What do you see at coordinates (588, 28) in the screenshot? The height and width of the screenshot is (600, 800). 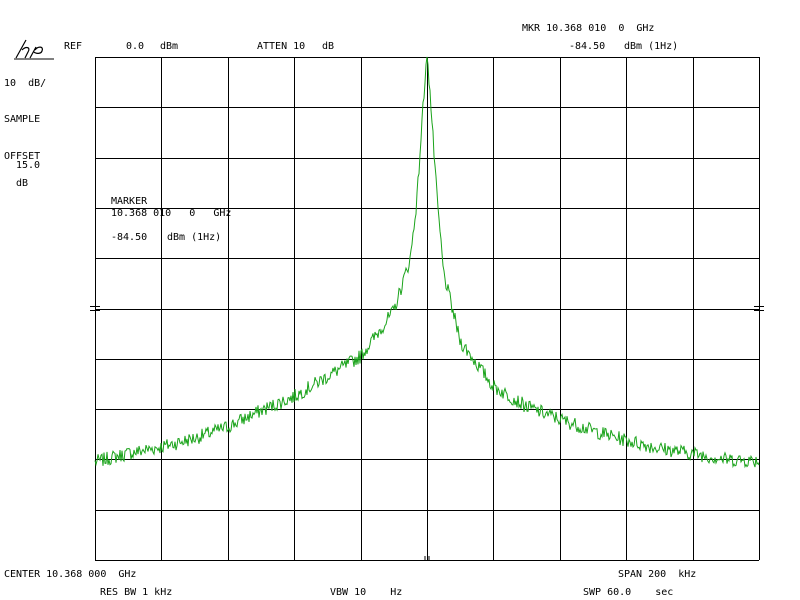 I see `marker-readout-freq: MKR 10.368 010 0 GHz` at bounding box center [588, 28].